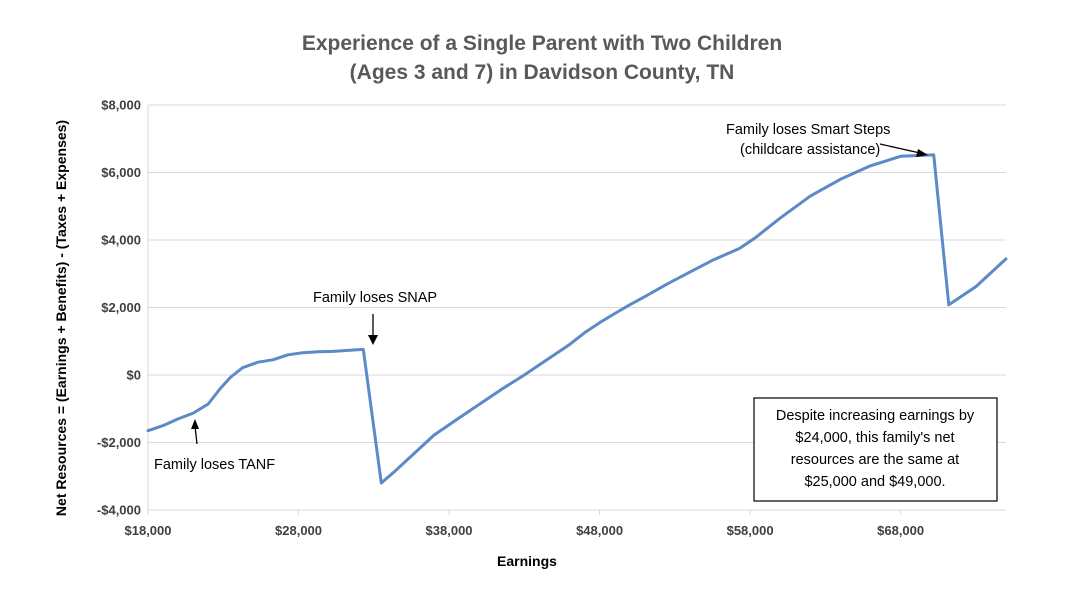  Describe the element at coordinates (875, 416) in the screenshot. I see `note-line-1: Despite increasing earnings by` at that location.